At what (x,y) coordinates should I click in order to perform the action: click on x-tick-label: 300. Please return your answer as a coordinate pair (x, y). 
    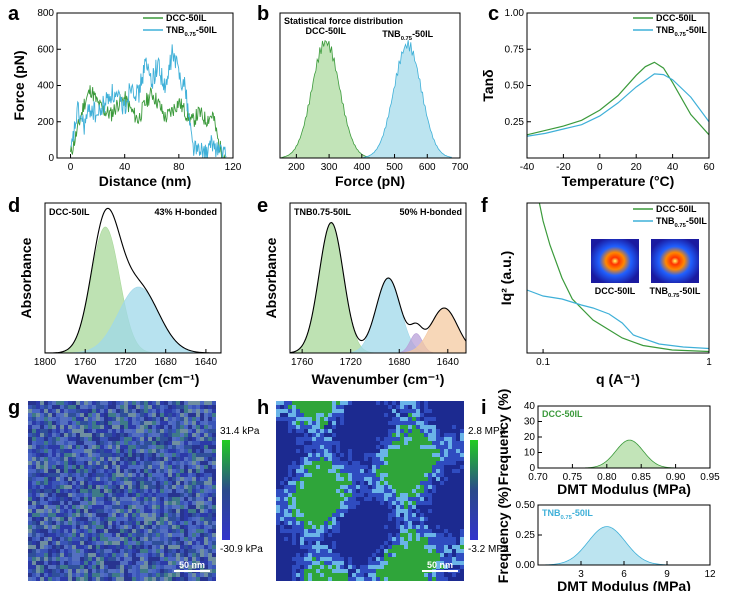
    Looking at the image, I should click on (329, 167).